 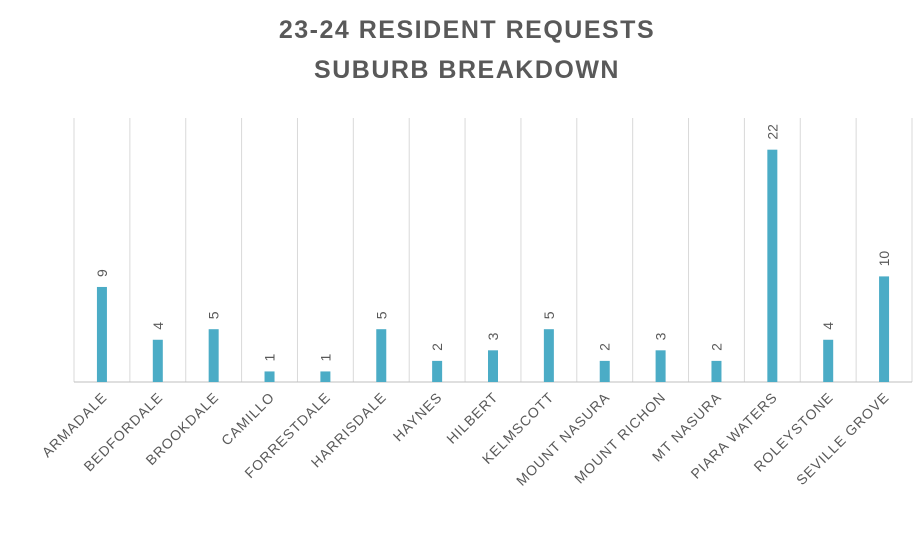 What do you see at coordinates (472, 418) in the screenshot?
I see `x-tick-label: HILBERT` at bounding box center [472, 418].